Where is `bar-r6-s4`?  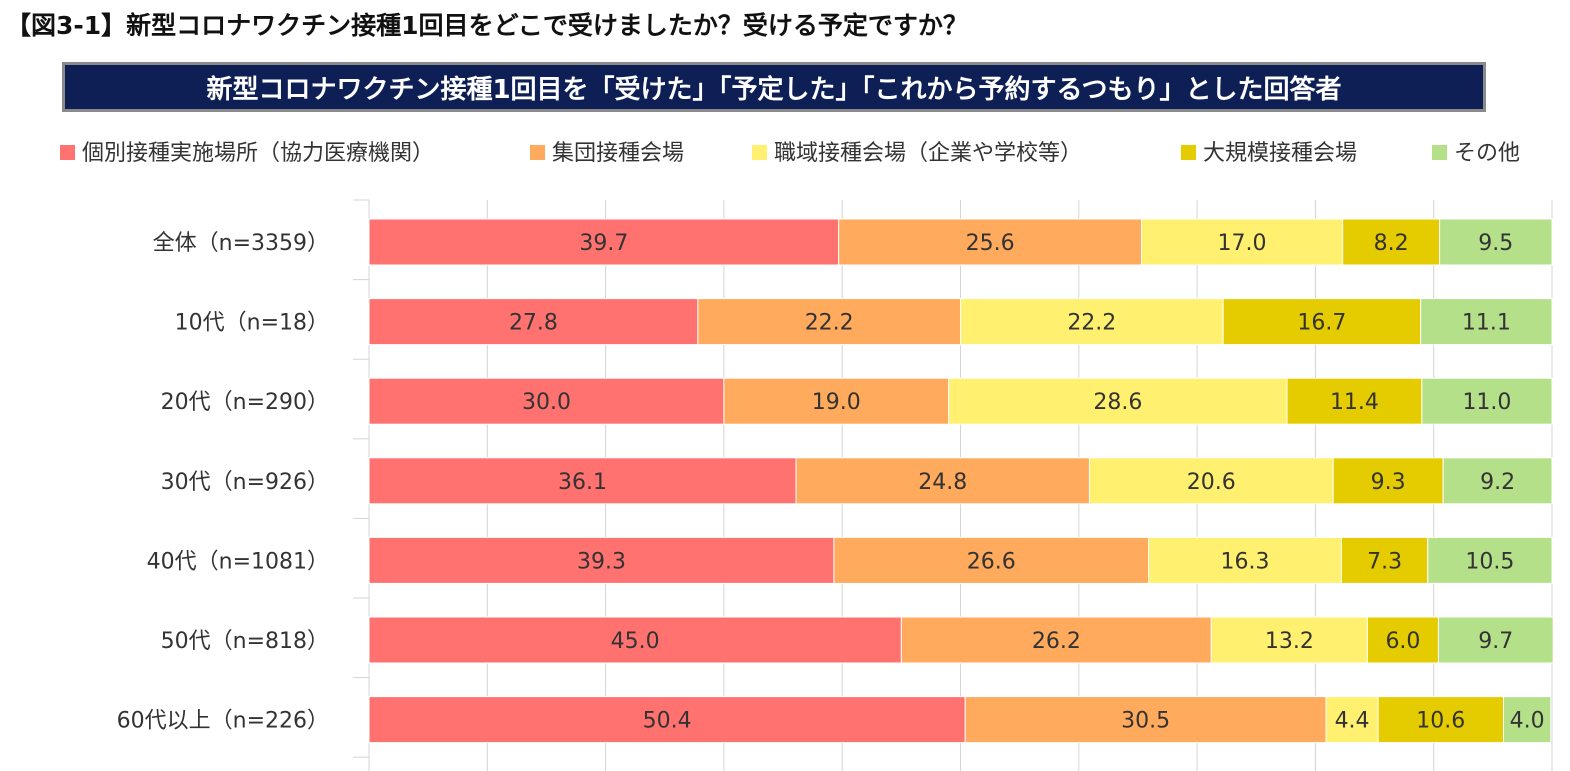
bar-r6-s4 is located at coordinates (1527, 720).